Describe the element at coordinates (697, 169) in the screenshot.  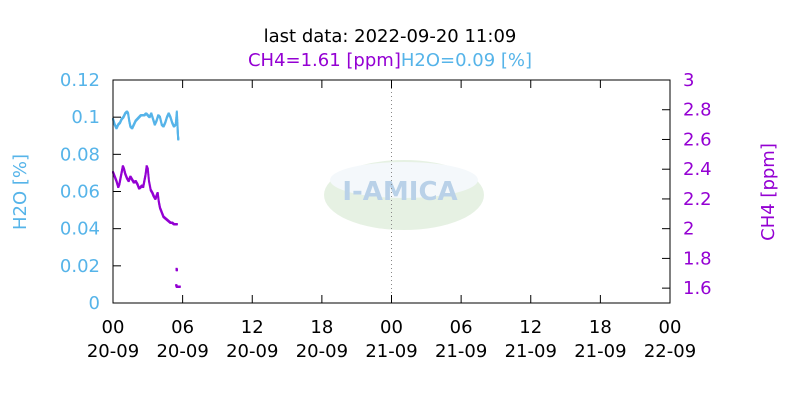
I see `right-tick-label: 2.4` at that location.